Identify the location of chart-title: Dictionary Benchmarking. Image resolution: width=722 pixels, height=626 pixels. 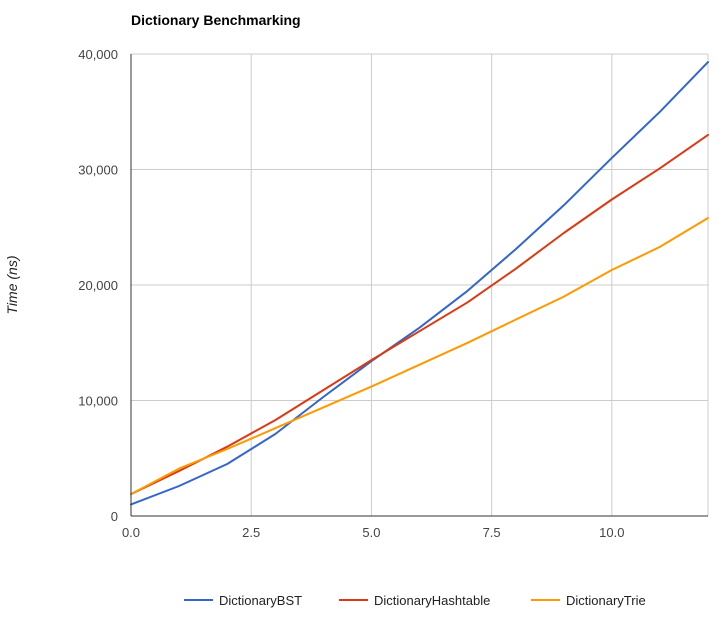
(216, 20).